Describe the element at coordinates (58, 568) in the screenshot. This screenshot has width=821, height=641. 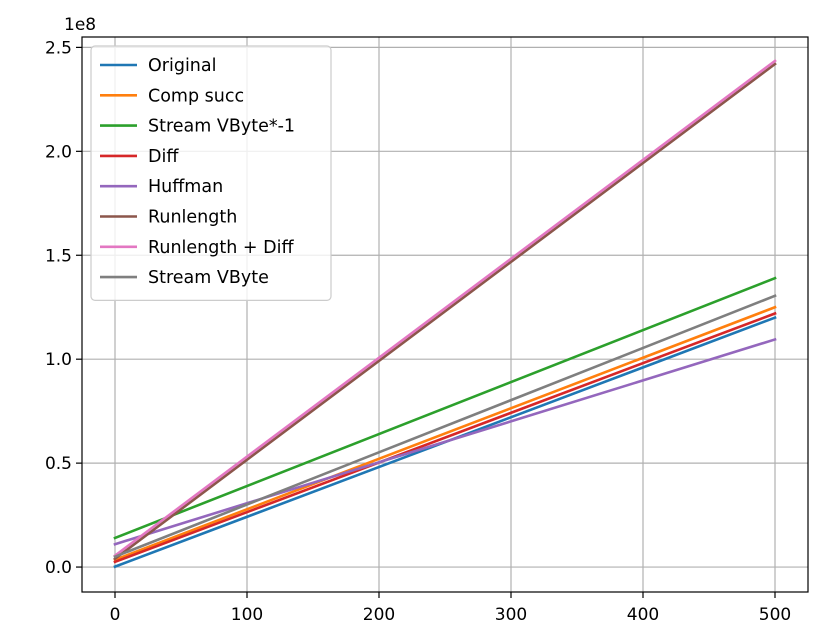
I see `y-tick-label: 0.0` at that location.